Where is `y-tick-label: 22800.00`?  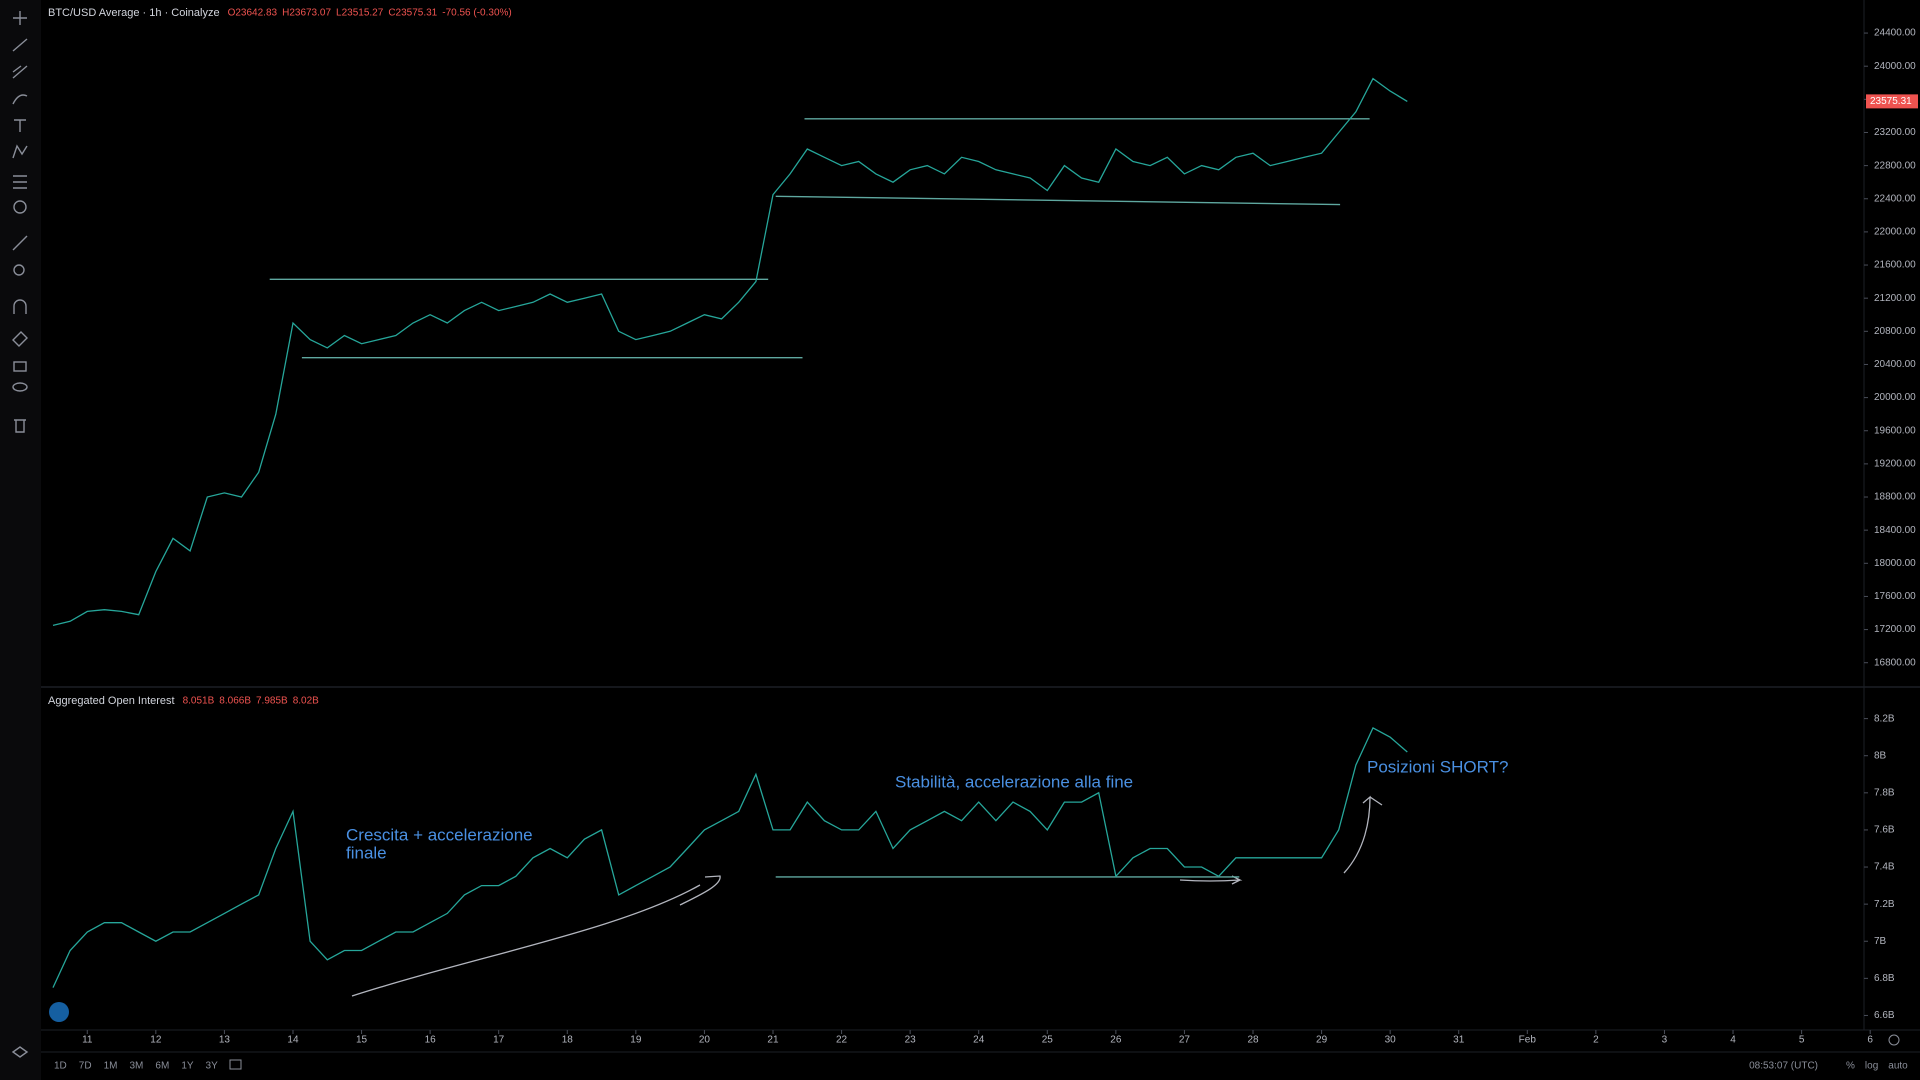
y-tick-label: 22800.00 is located at coordinates (1895, 165).